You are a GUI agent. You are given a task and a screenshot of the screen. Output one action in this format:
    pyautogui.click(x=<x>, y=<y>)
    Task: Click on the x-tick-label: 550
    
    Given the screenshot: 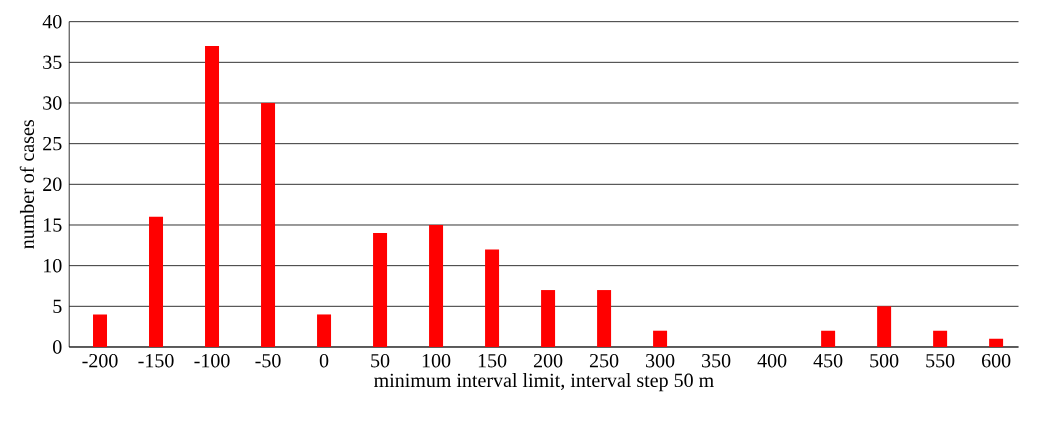 What is the action you would take?
    pyautogui.click(x=940, y=360)
    